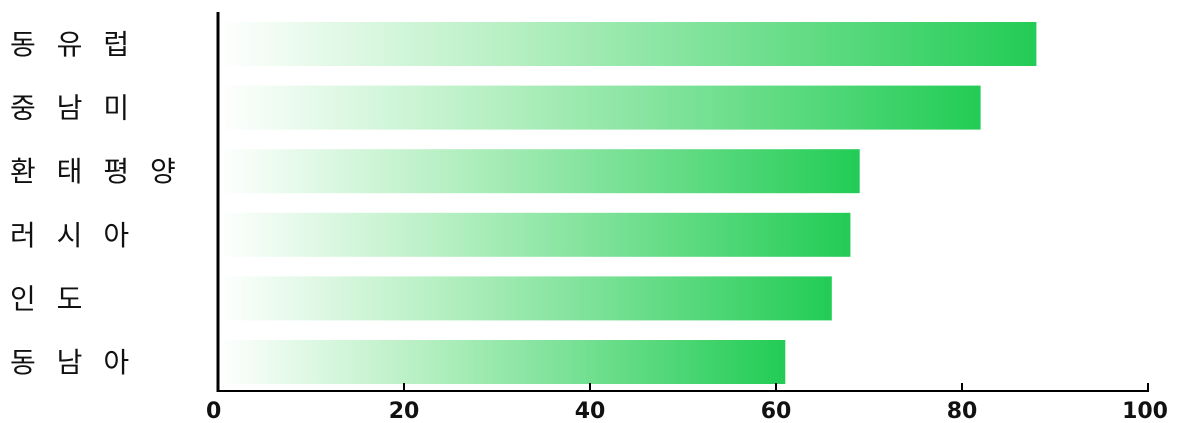 Image resolution: width=1183 pixels, height=423 pixels. I want to click on x-tick-label: 60, so click(776, 411).